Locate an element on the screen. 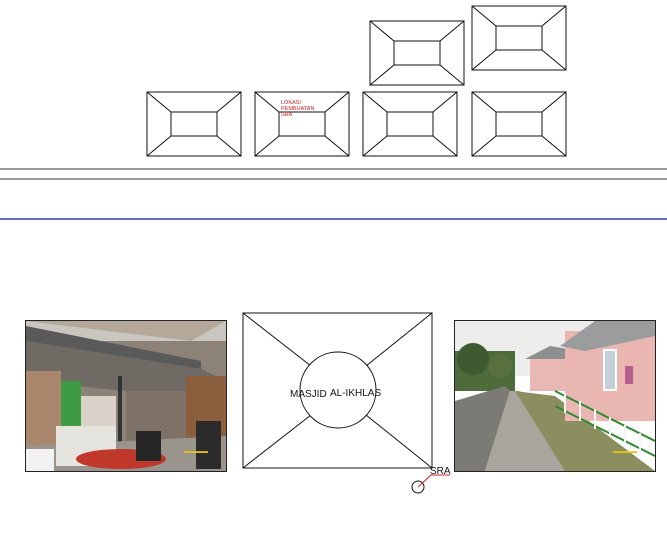 The height and width of the screenshot is (559, 667). photo-left-date-stamp: ▬▬▬▬ is located at coordinates (196, 452).